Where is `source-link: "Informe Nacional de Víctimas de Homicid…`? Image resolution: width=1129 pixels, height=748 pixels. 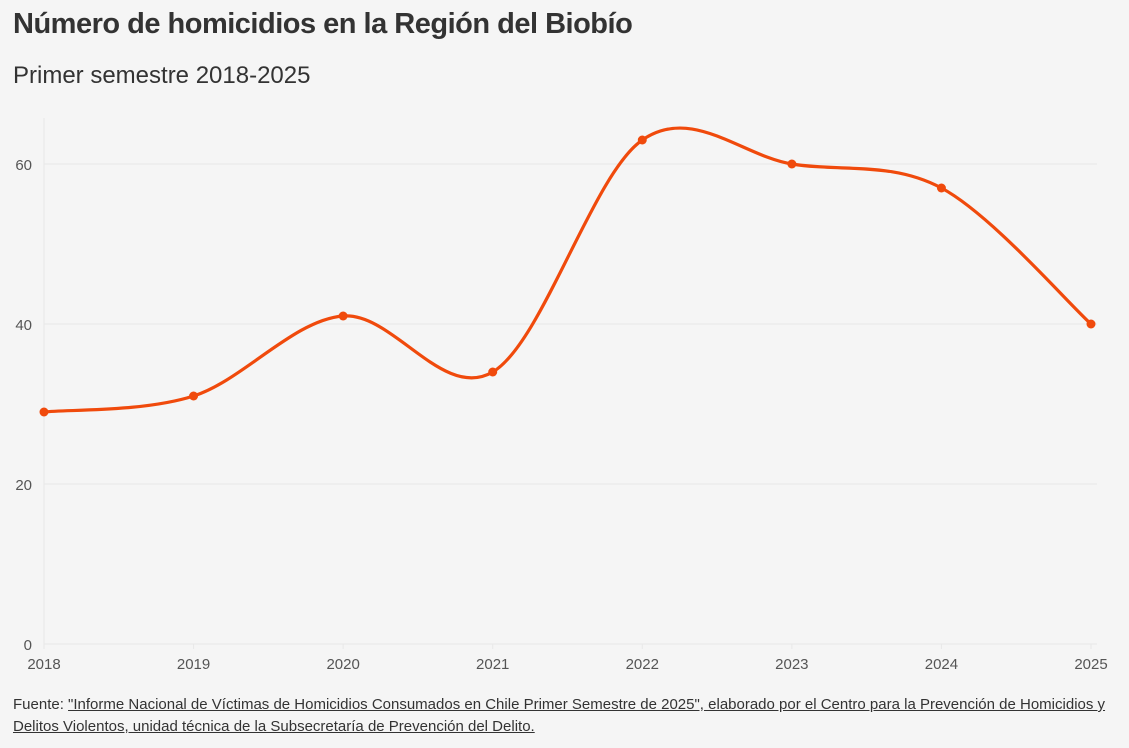 source-link: "Informe Nacional de Víctimas de Homicid… is located at coordinates (559, 715).